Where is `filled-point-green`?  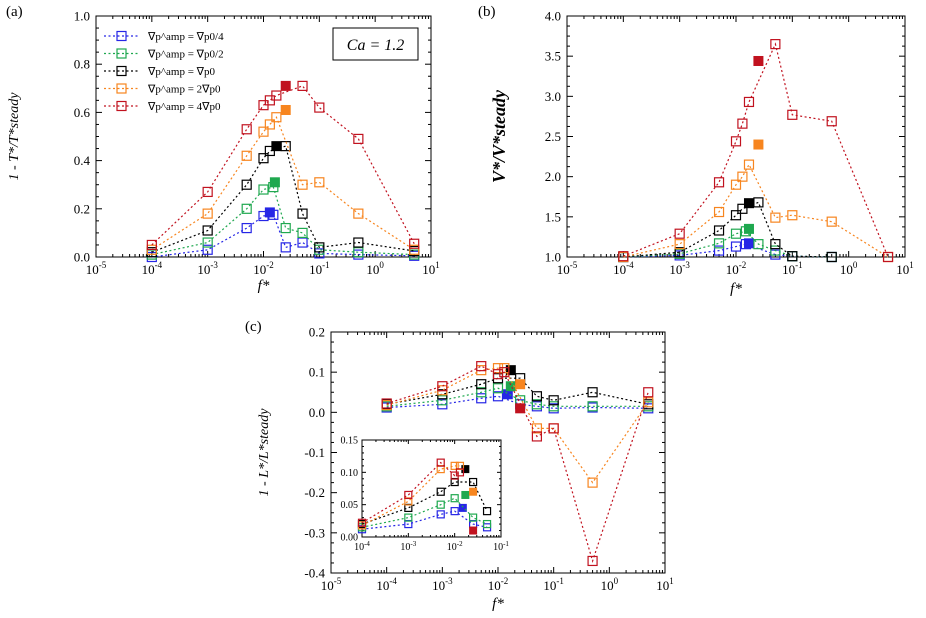 filled-point-green is located at coordinates (748, 228).